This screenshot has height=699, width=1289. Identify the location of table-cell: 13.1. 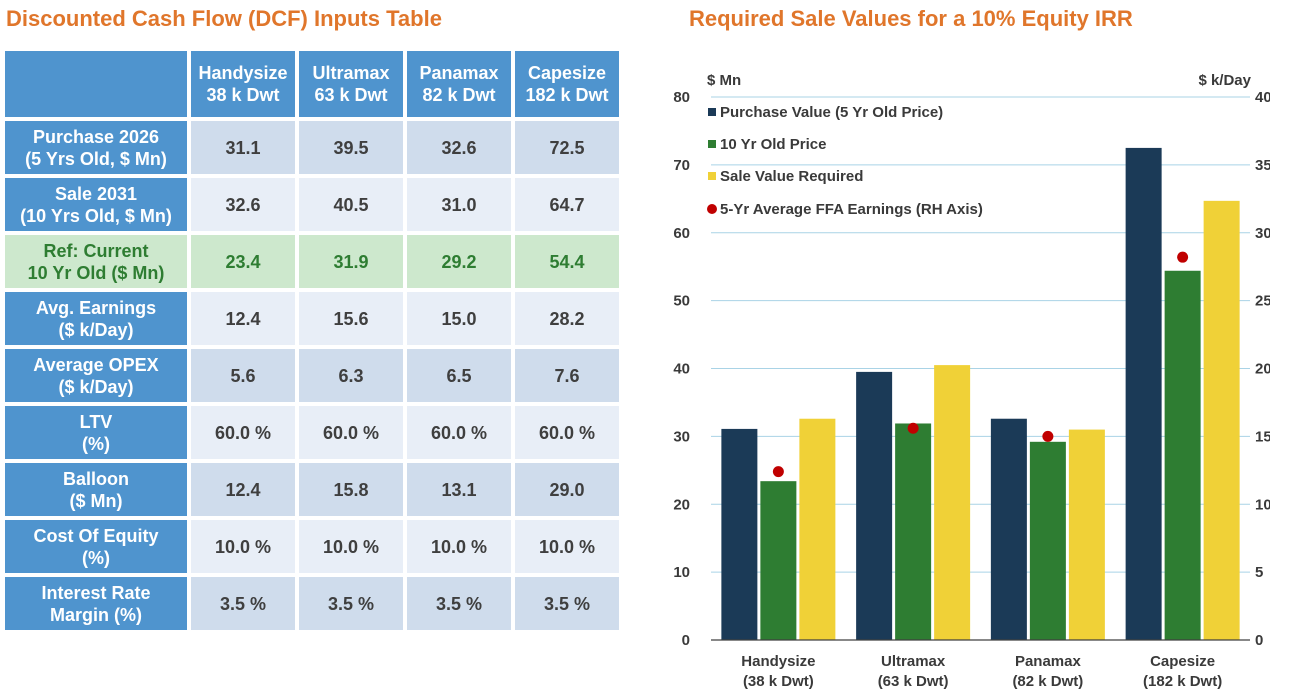
(459, 489).